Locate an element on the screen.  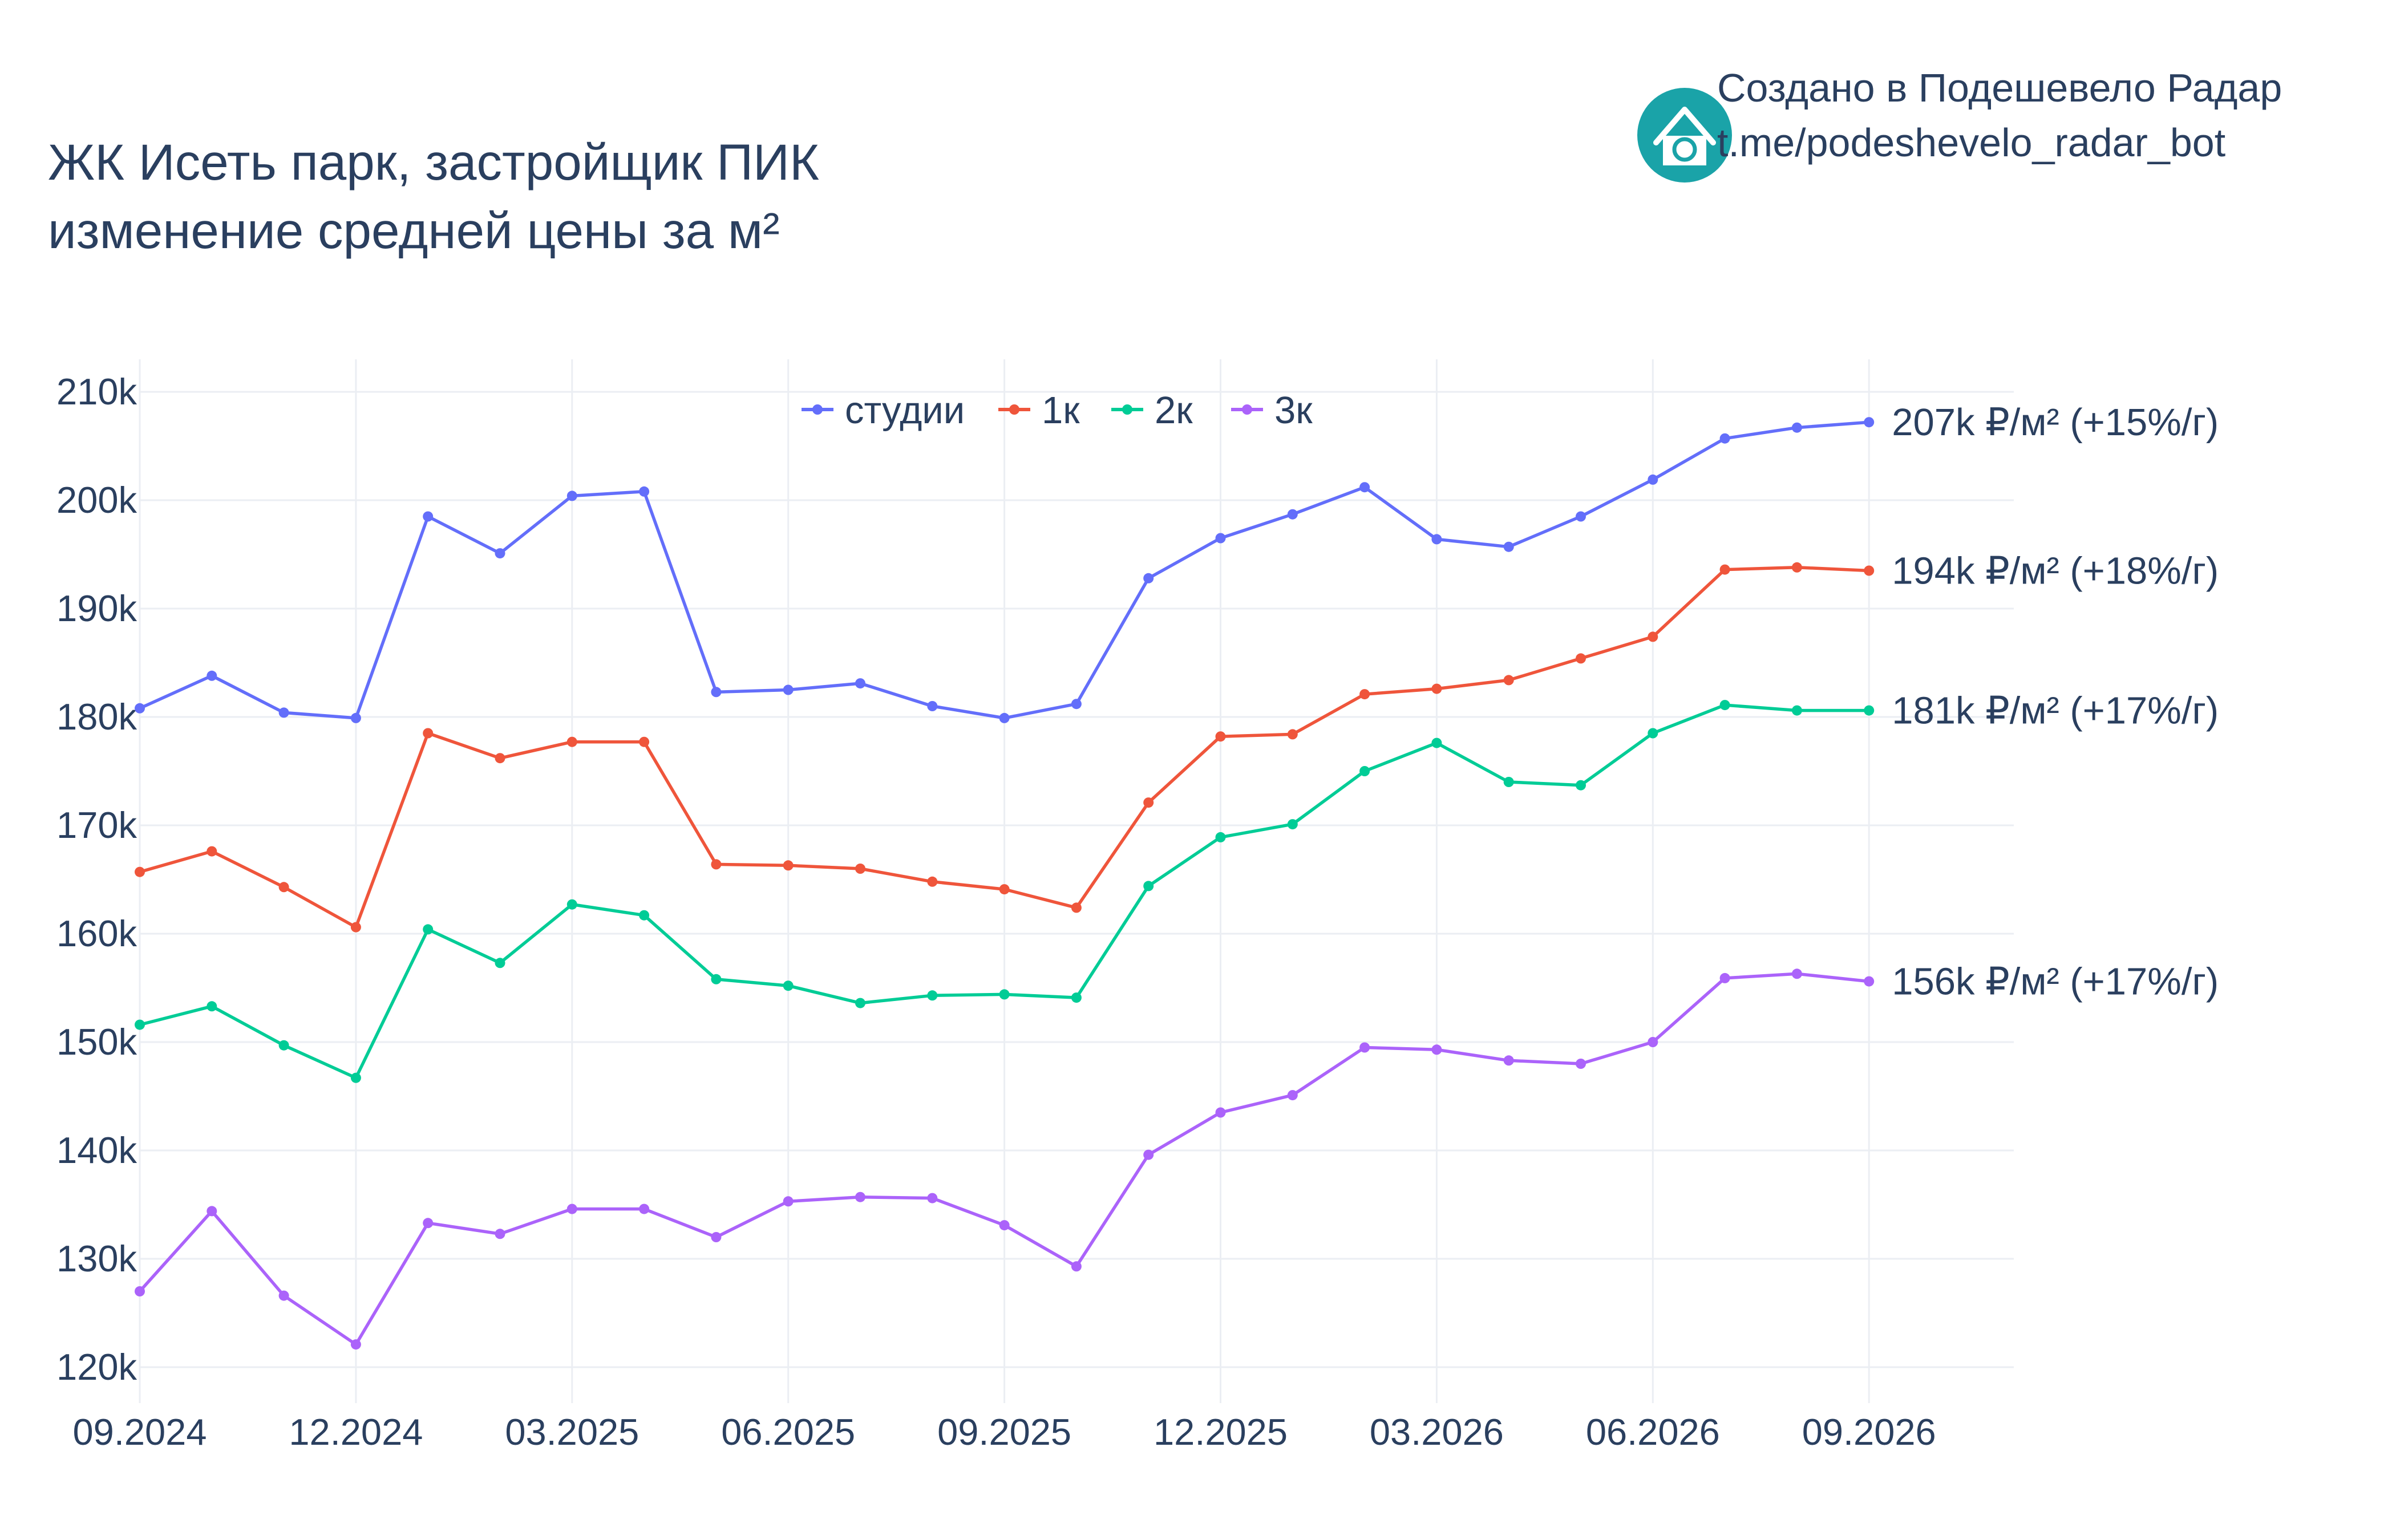
legend-item-2к: 2к is located at coordinates (1152, 410).